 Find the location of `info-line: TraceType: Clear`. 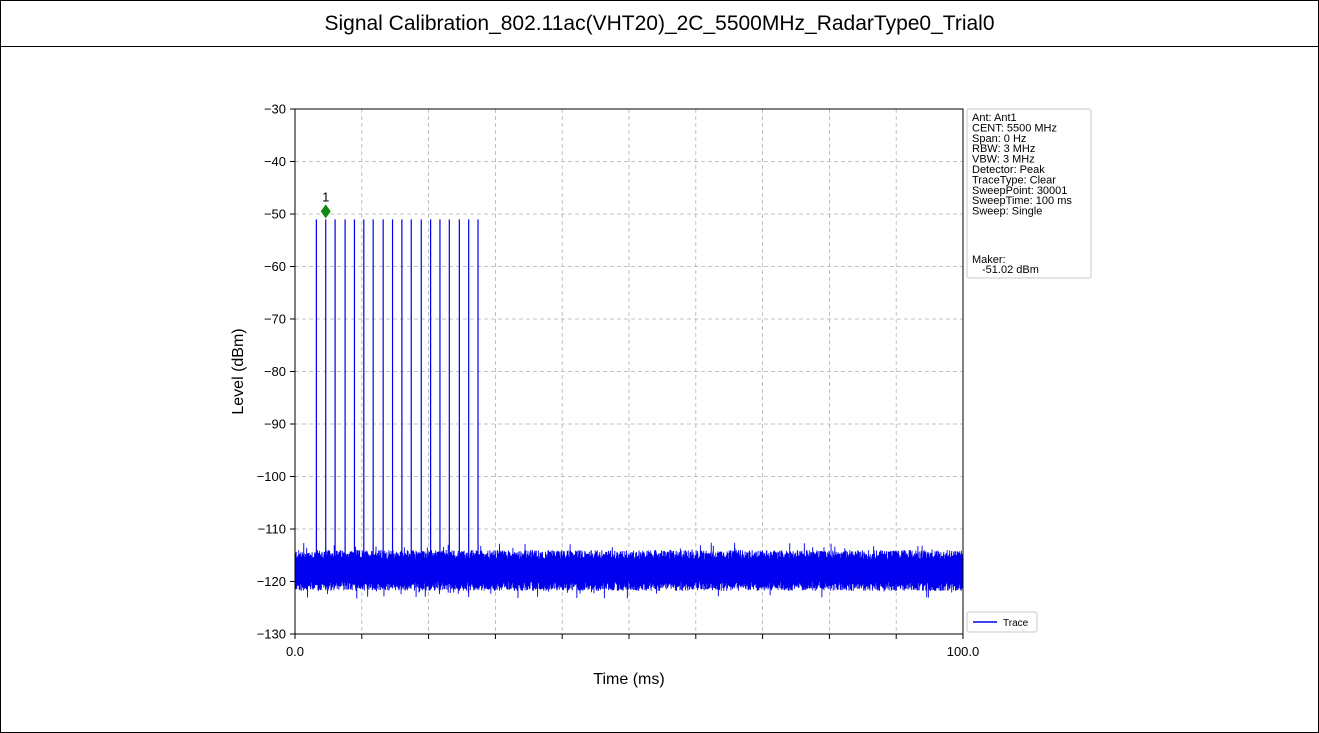

info-line: TraceType: Clear is located at coordinates (1014, 180).